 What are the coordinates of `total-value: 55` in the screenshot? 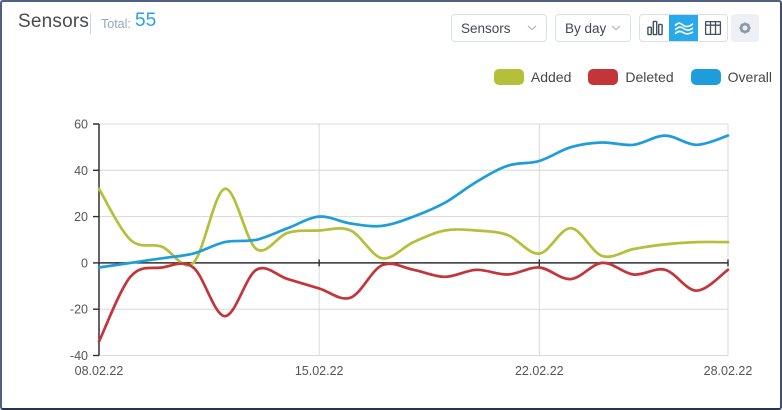 It's located at (146, 20).